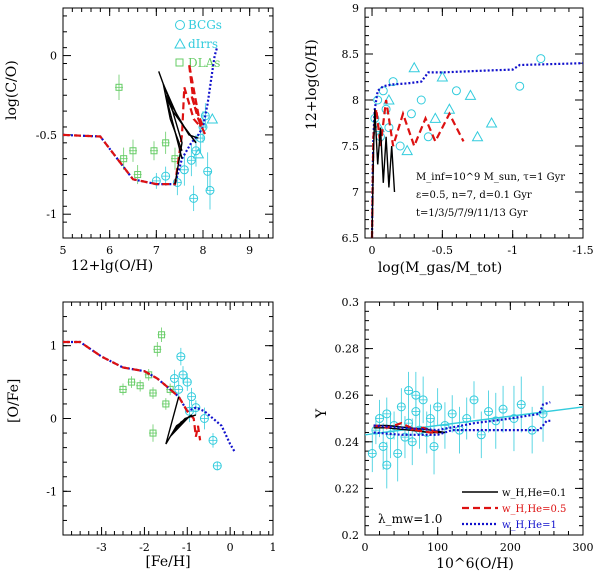  What do you see at coordinates (474, 195) in the screenshot?
I see `oh-annotation-2: ε=0.5, n=7, d=0.1 Gyr` at bounding box center [474, 195].